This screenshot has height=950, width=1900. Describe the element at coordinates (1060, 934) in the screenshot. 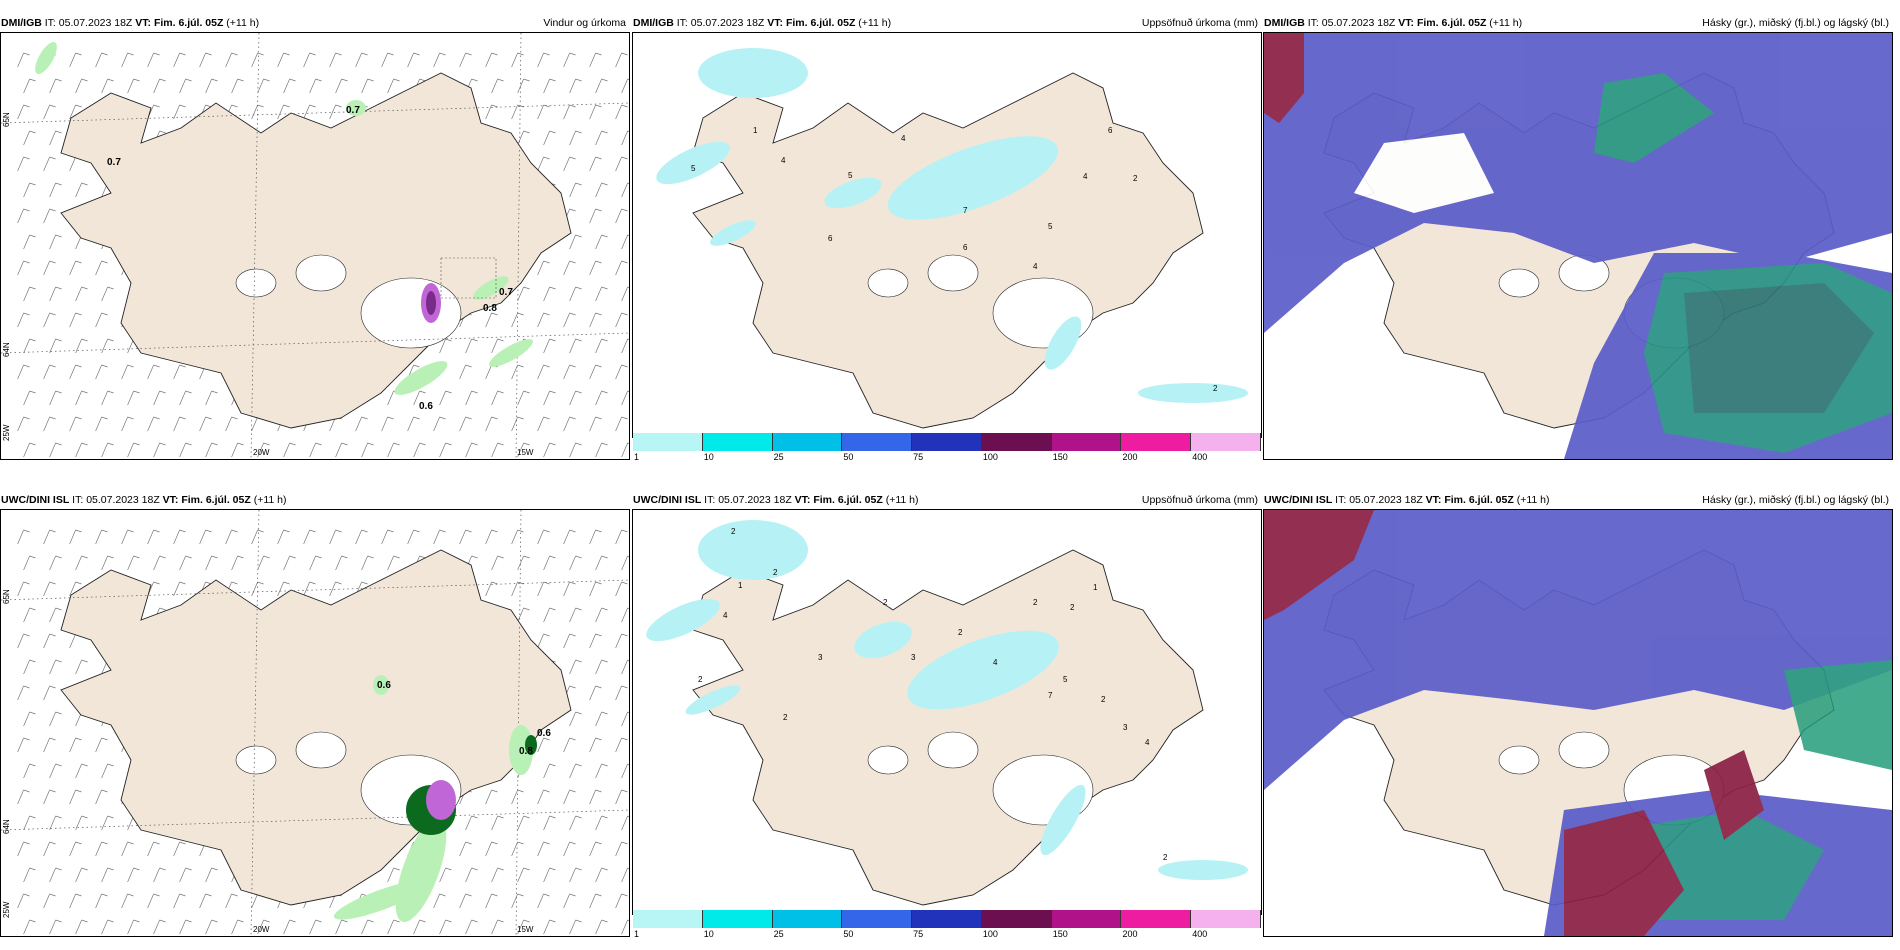

I see `colorbar-tick: 150` at that location.